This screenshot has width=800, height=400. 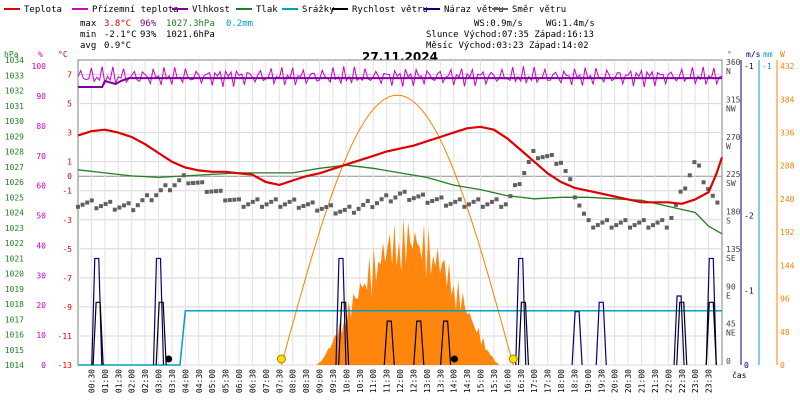 I want to click on time-tick-label: 21:00, so click(x=642, y=381).